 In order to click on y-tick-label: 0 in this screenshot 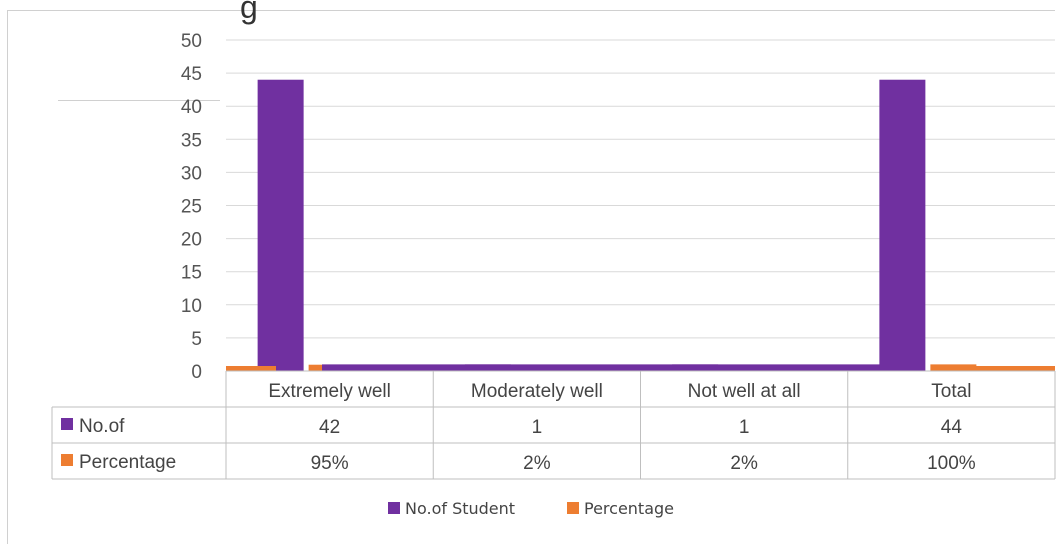, I will do `click(196, 372)`.